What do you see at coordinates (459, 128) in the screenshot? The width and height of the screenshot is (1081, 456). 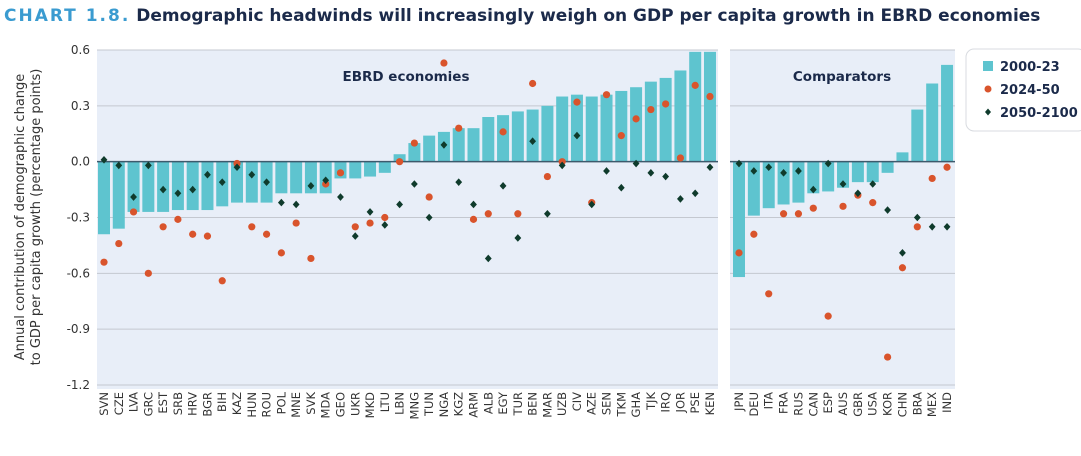 I see `dot-2024-50-kgz` at bounding box center [459, 128].